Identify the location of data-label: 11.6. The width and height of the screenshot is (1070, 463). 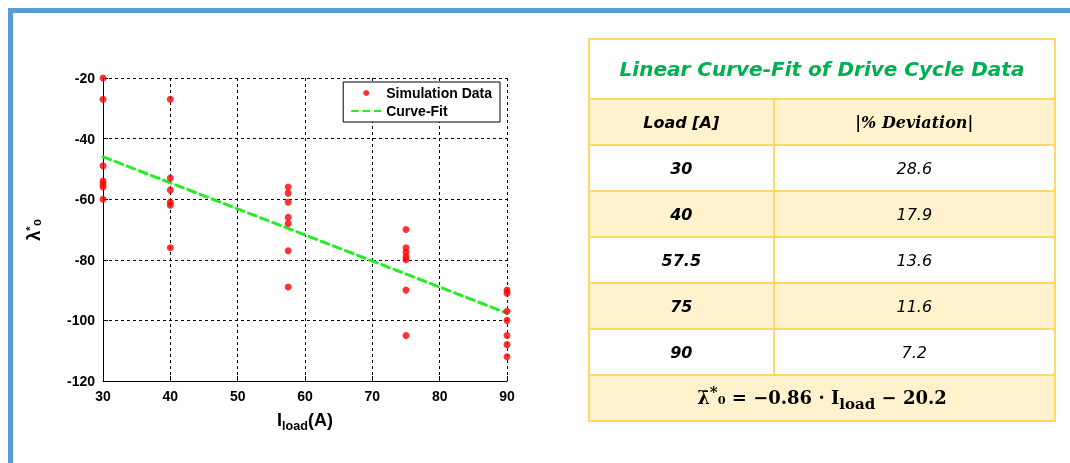
(914, 306).